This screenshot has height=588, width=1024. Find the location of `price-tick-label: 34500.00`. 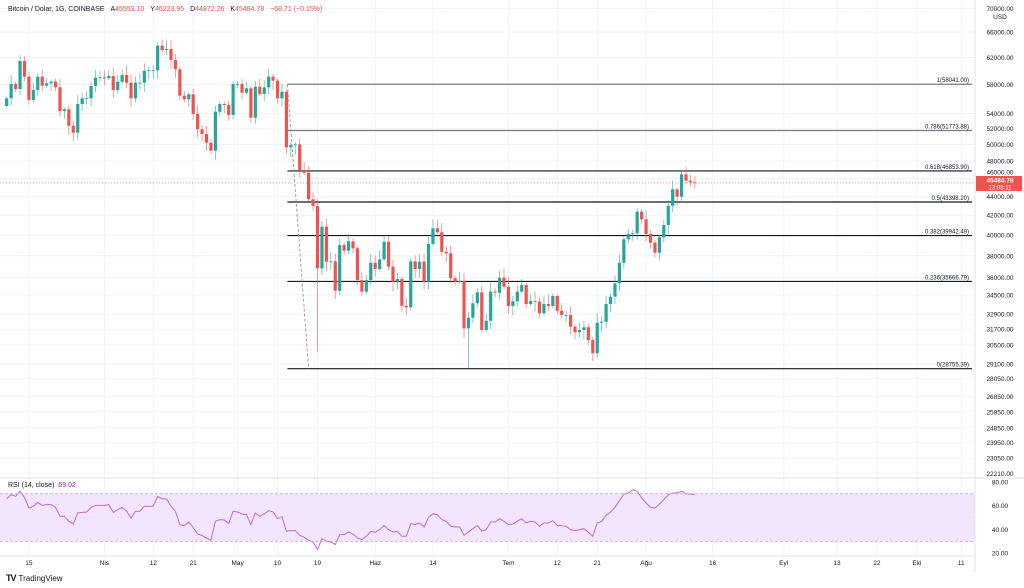

price-tick-label: 34500.00 is located at coordinates (999, 295).